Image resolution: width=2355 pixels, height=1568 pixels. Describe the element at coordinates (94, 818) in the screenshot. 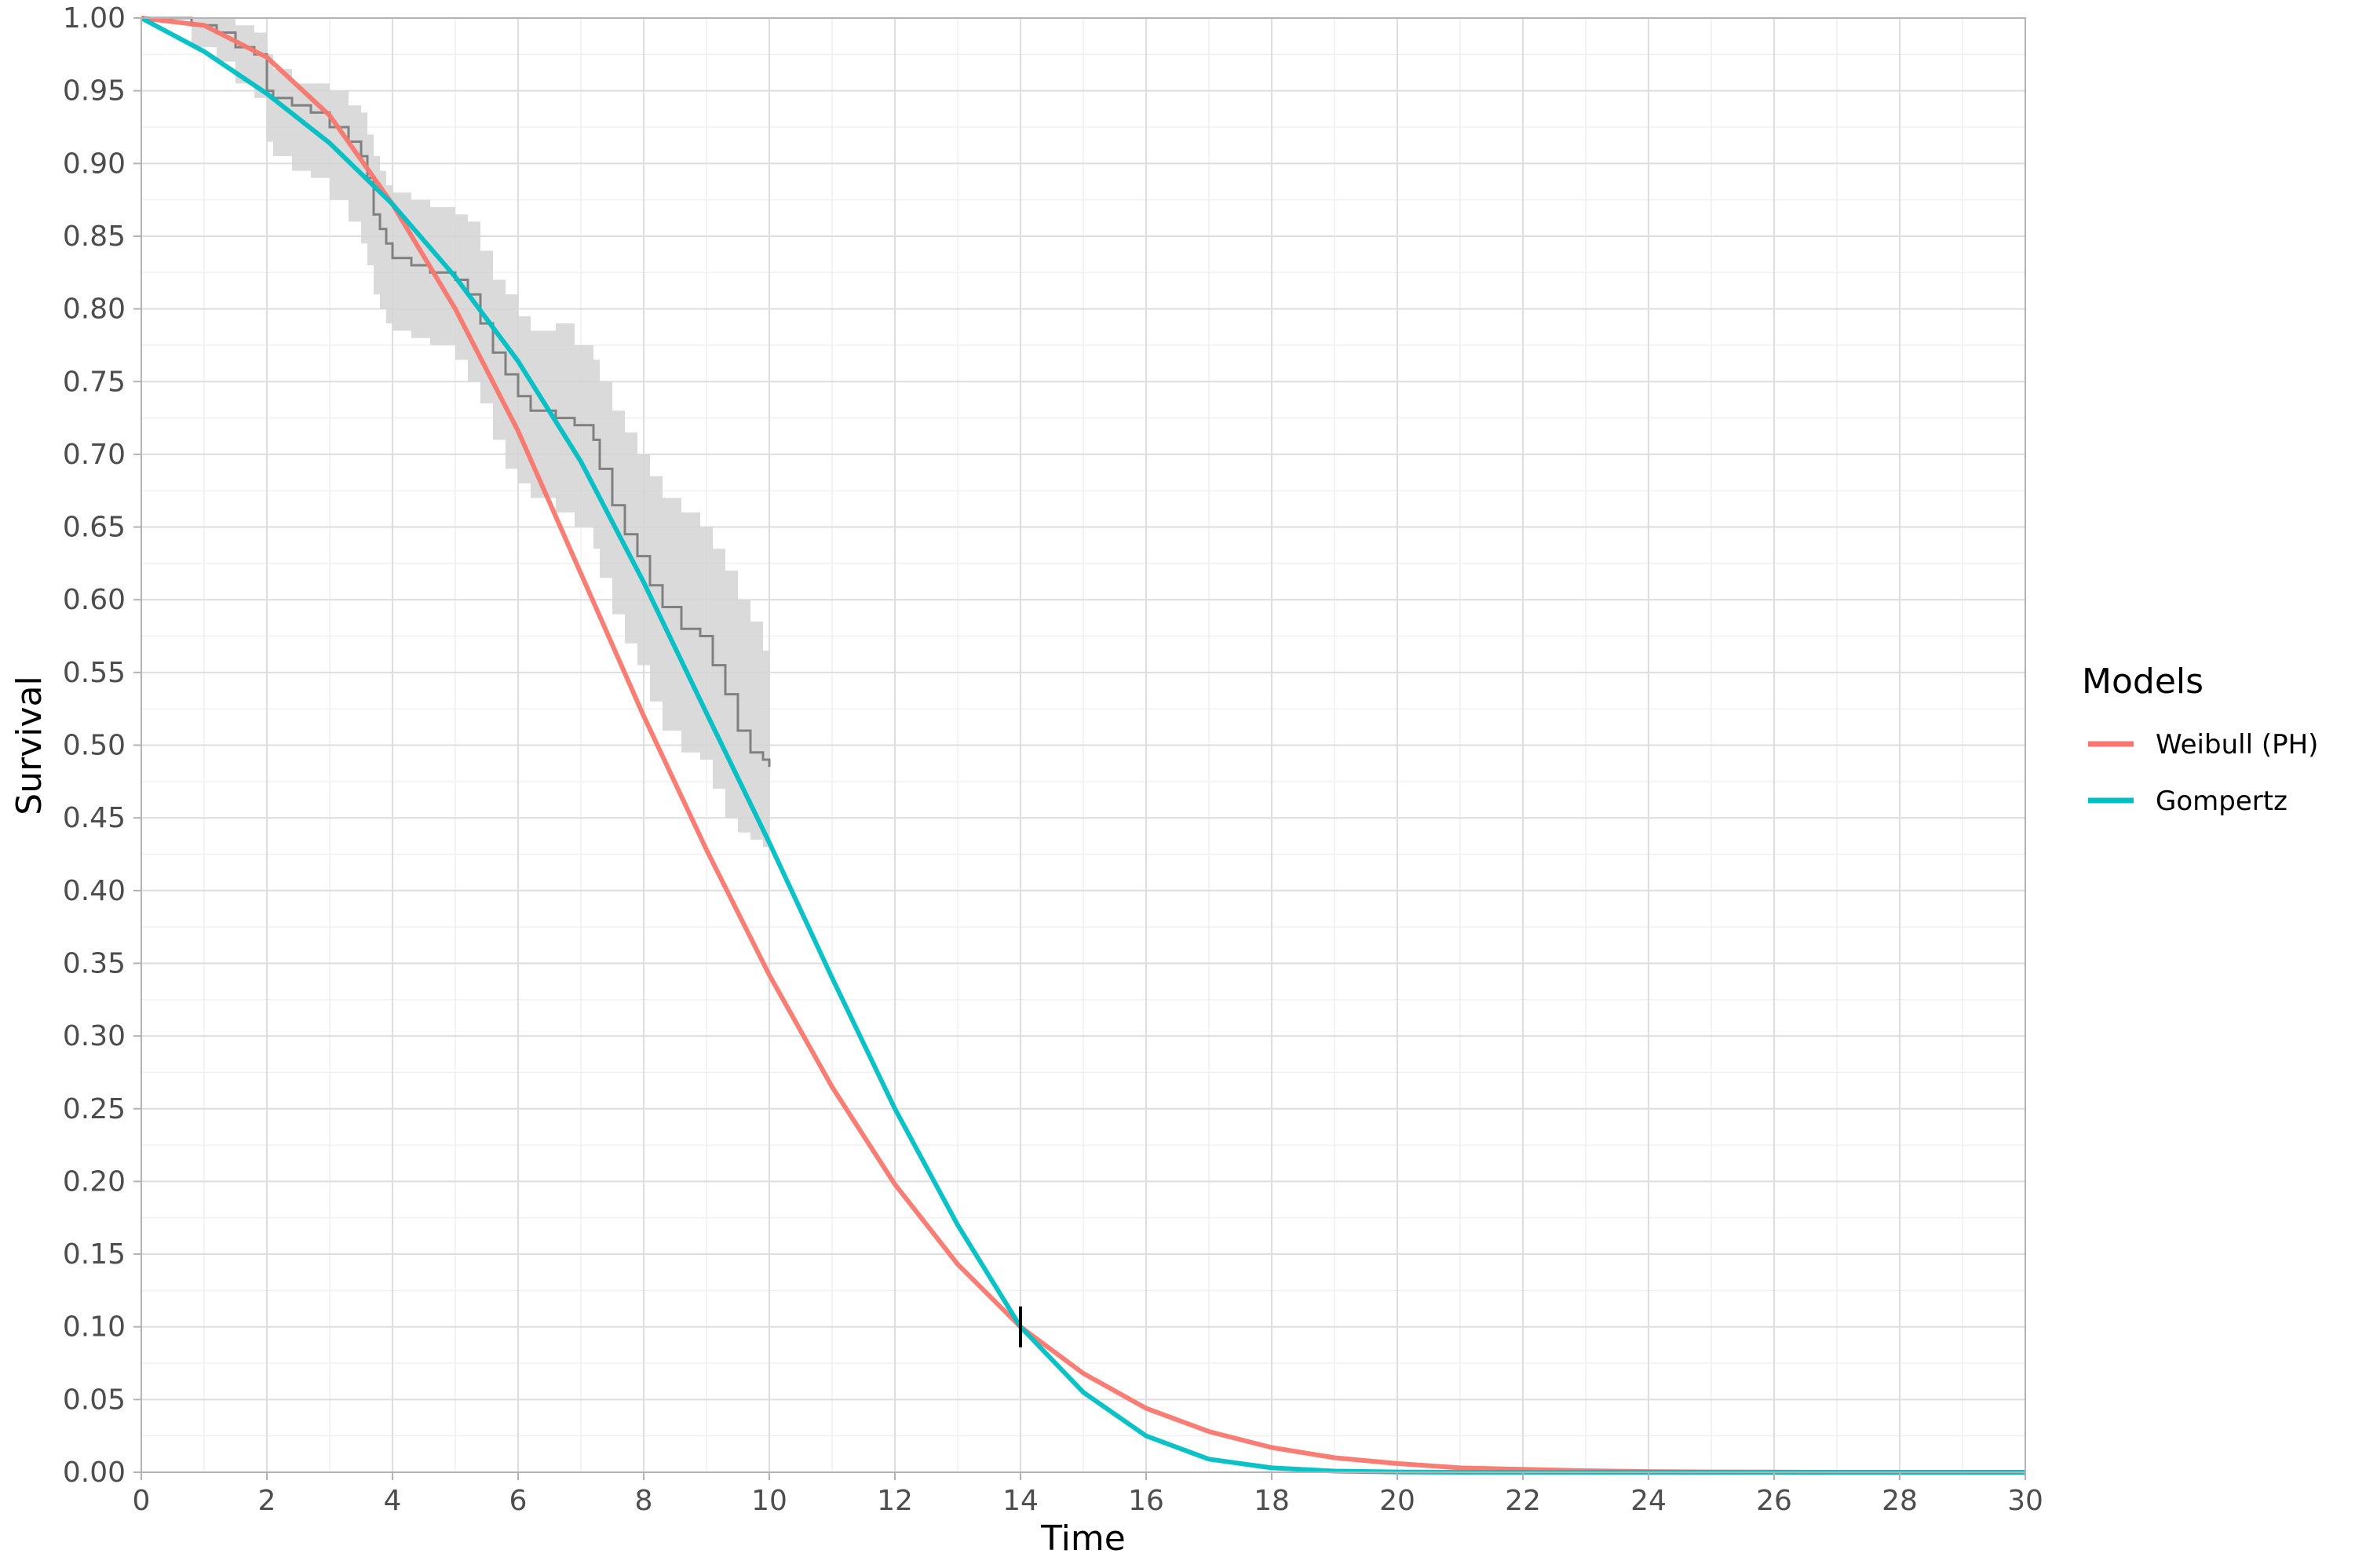

I see `y-tick-label: 0.45` at that location.